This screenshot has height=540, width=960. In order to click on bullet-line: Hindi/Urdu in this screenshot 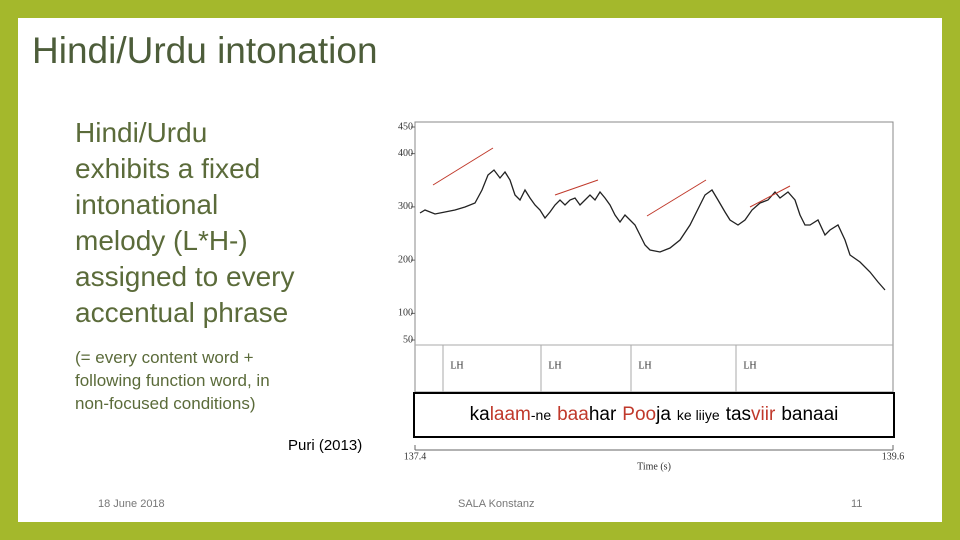, I will do `click(141, 132)`.